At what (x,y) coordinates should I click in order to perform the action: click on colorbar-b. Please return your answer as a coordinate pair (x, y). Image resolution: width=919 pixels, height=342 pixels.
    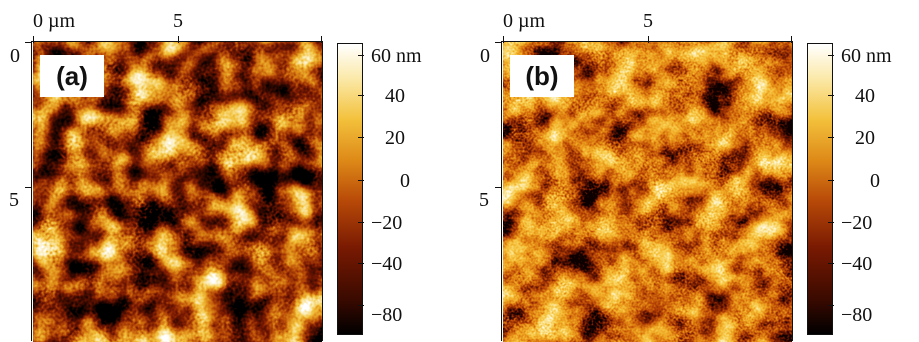
    Looking at the image, I should click on (820, 189).